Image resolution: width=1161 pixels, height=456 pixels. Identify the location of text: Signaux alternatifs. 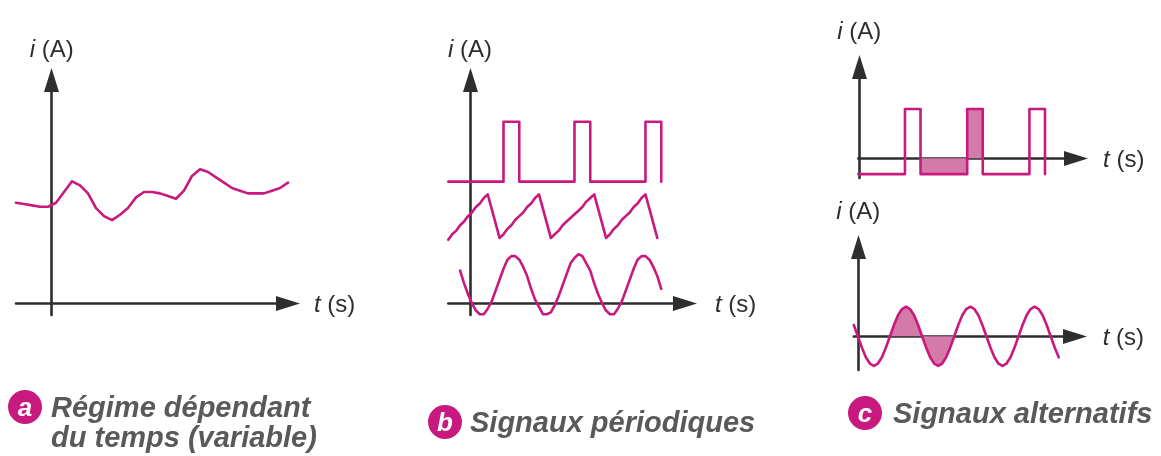
(1023, 413).